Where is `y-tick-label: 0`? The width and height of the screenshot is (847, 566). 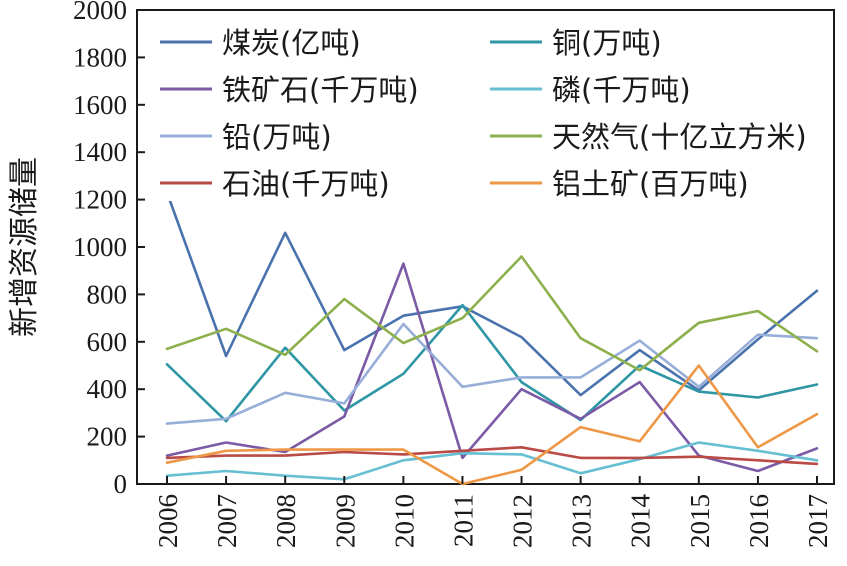
y-tick-label: 0 is located at coordinates (121, 484).